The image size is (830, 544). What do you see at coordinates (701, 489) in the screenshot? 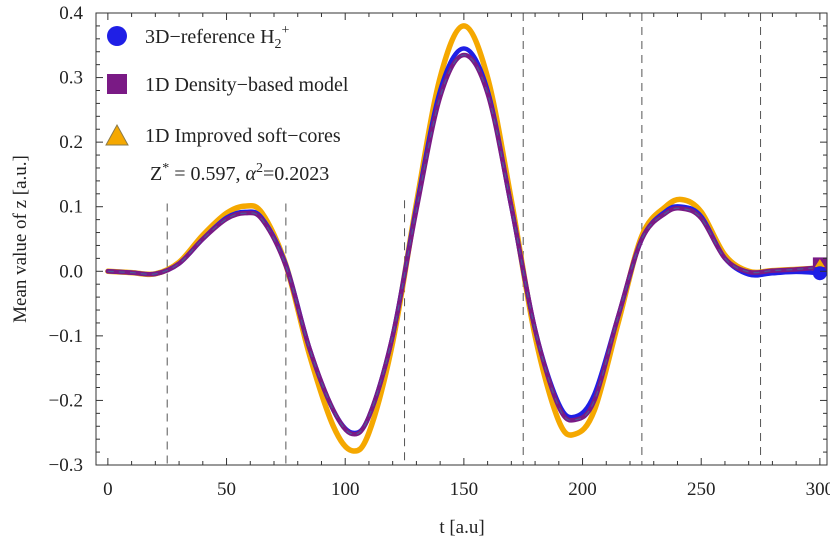
I see `x-tick-label: 250` at bounding box center [701, 489].